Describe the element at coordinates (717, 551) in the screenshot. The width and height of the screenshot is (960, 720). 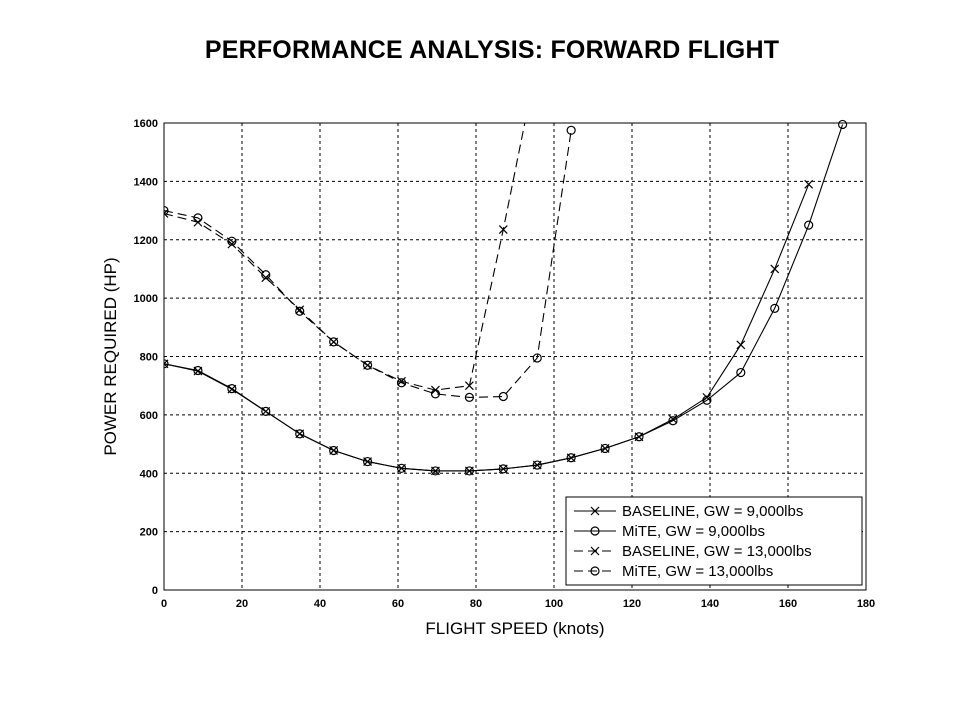
I see `legend-label: BASELINE, GW = 13,000lbs` at that location.